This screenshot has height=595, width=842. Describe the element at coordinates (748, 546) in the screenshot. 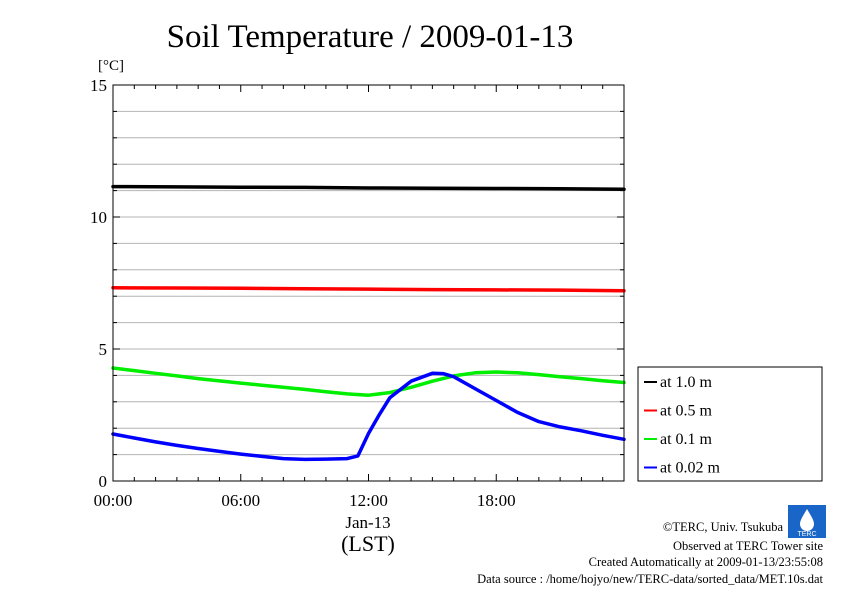

I see `observed-text: Observed at TERC Tower site` at that location.